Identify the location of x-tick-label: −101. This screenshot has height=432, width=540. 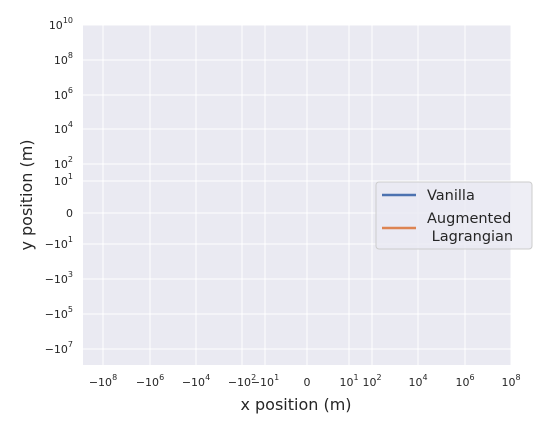
(265, 381).